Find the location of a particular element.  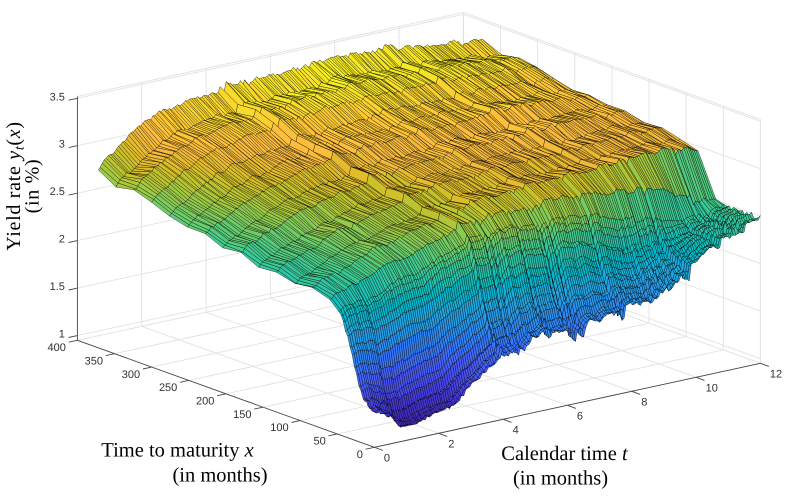

svg-text: (in %) is located at coordinates (33, 186).